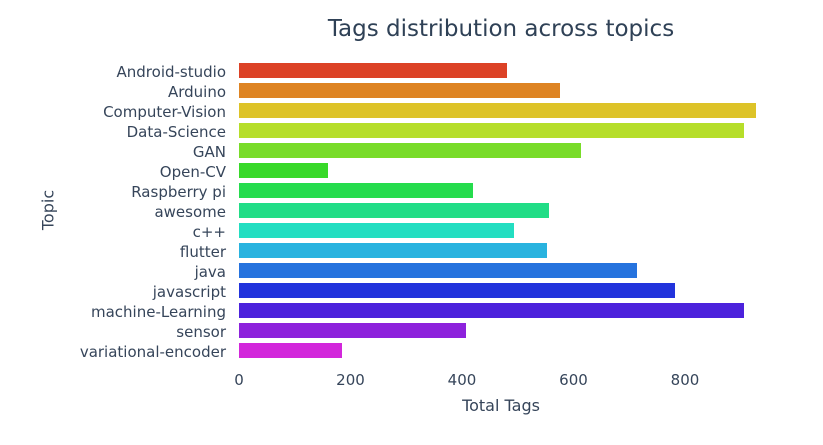 The height and width of the screenshot is (445, 823). What do you see at coordinates (393, 250) in the screenshot?
I see `bar-flutter` at bounding box center [393, 250].